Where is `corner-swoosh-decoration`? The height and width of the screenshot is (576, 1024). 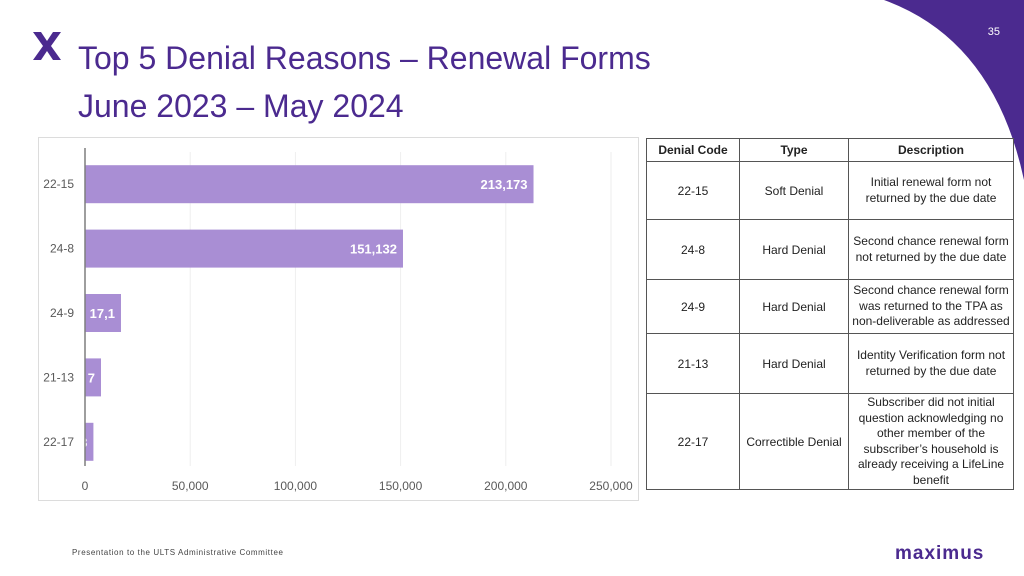
corner-swoosh-decoration is located at coordinates (954, 90).